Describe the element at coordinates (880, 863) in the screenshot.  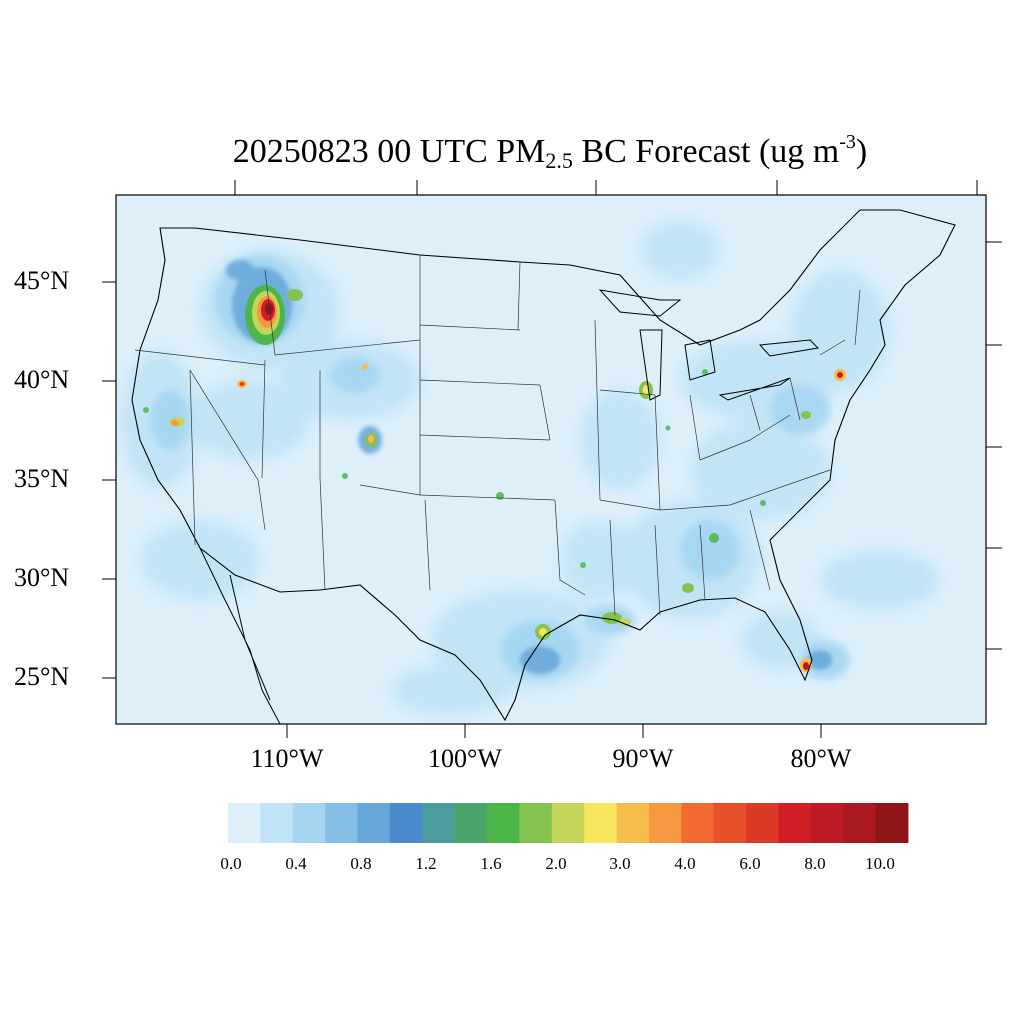
I see `colorbar-label: 10.0` at that location.